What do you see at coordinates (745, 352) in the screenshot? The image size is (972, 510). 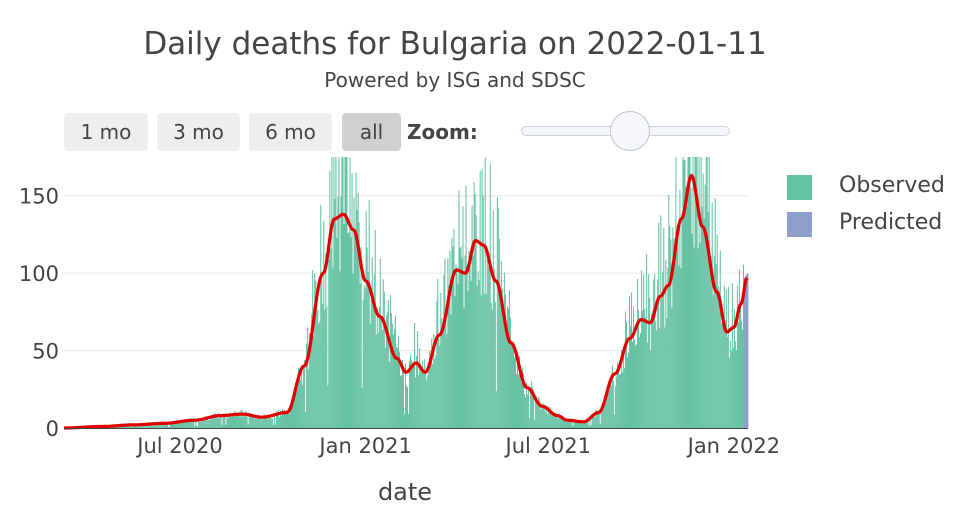 I see `predicted-bar` at bounding box center [745, 352].